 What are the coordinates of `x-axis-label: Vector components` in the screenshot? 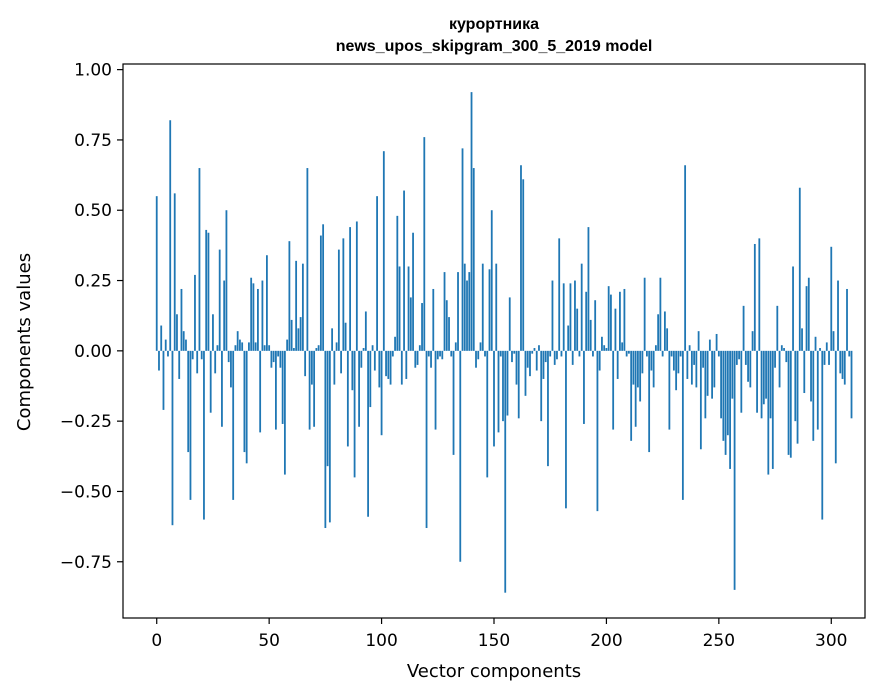 It's located at (494, 671).